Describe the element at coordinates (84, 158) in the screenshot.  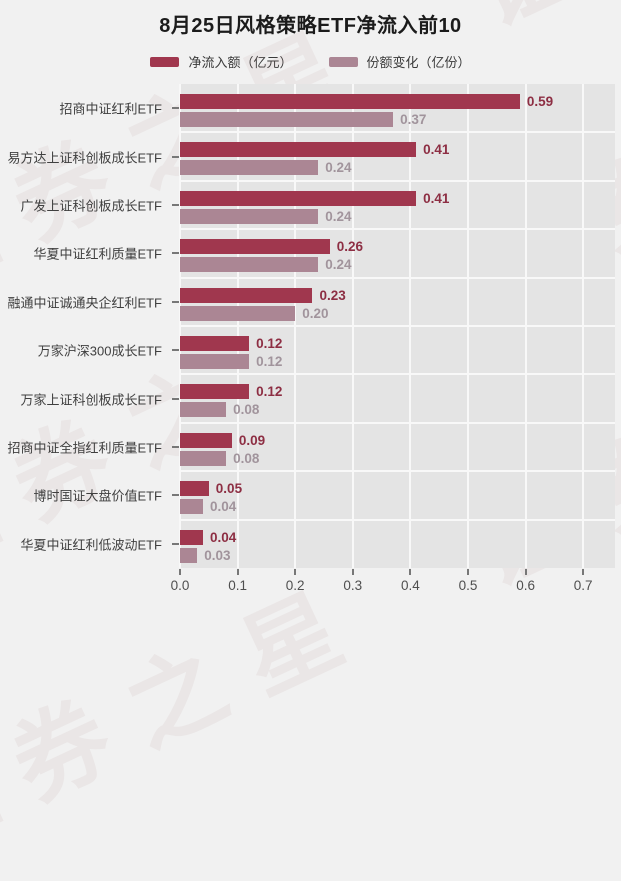
I see `category-label: 易方达上证科创板成长ETF` at that location.